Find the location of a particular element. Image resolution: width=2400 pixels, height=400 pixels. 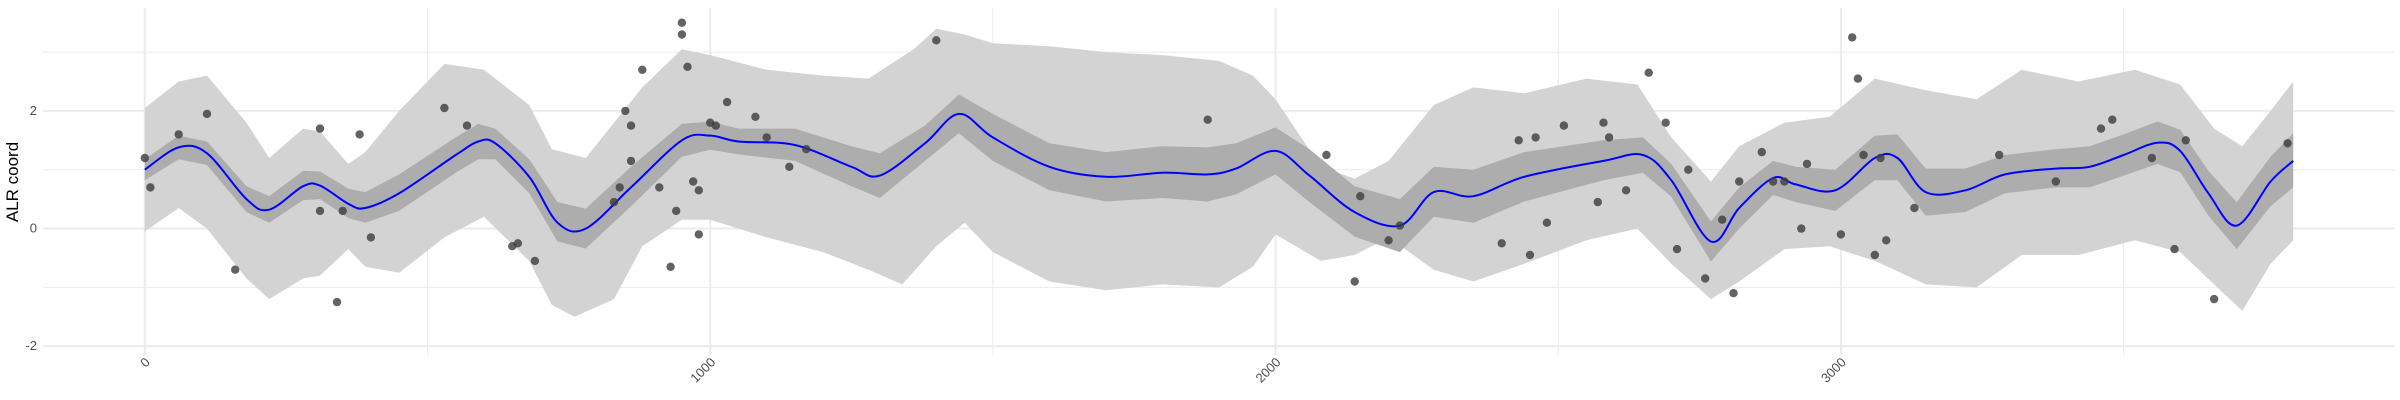

y-tick-label: 0 is located at coordinates (33, 228).